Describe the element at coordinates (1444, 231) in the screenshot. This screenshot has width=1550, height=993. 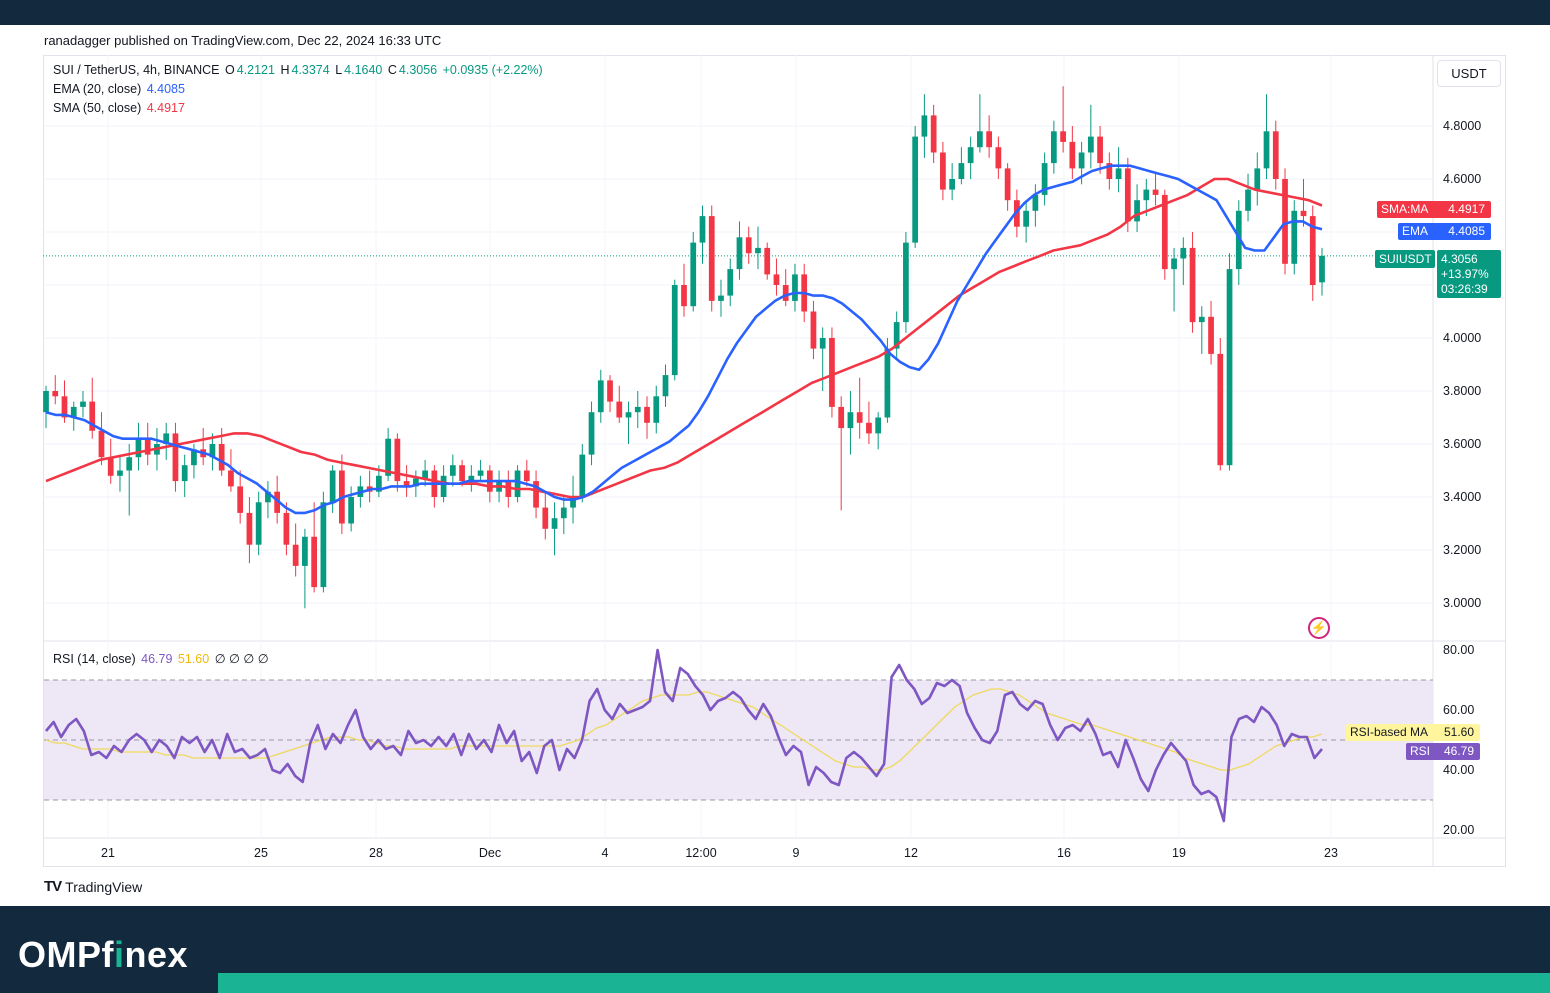
I see `ema-price-tag: EMA 4.4085` at that location.